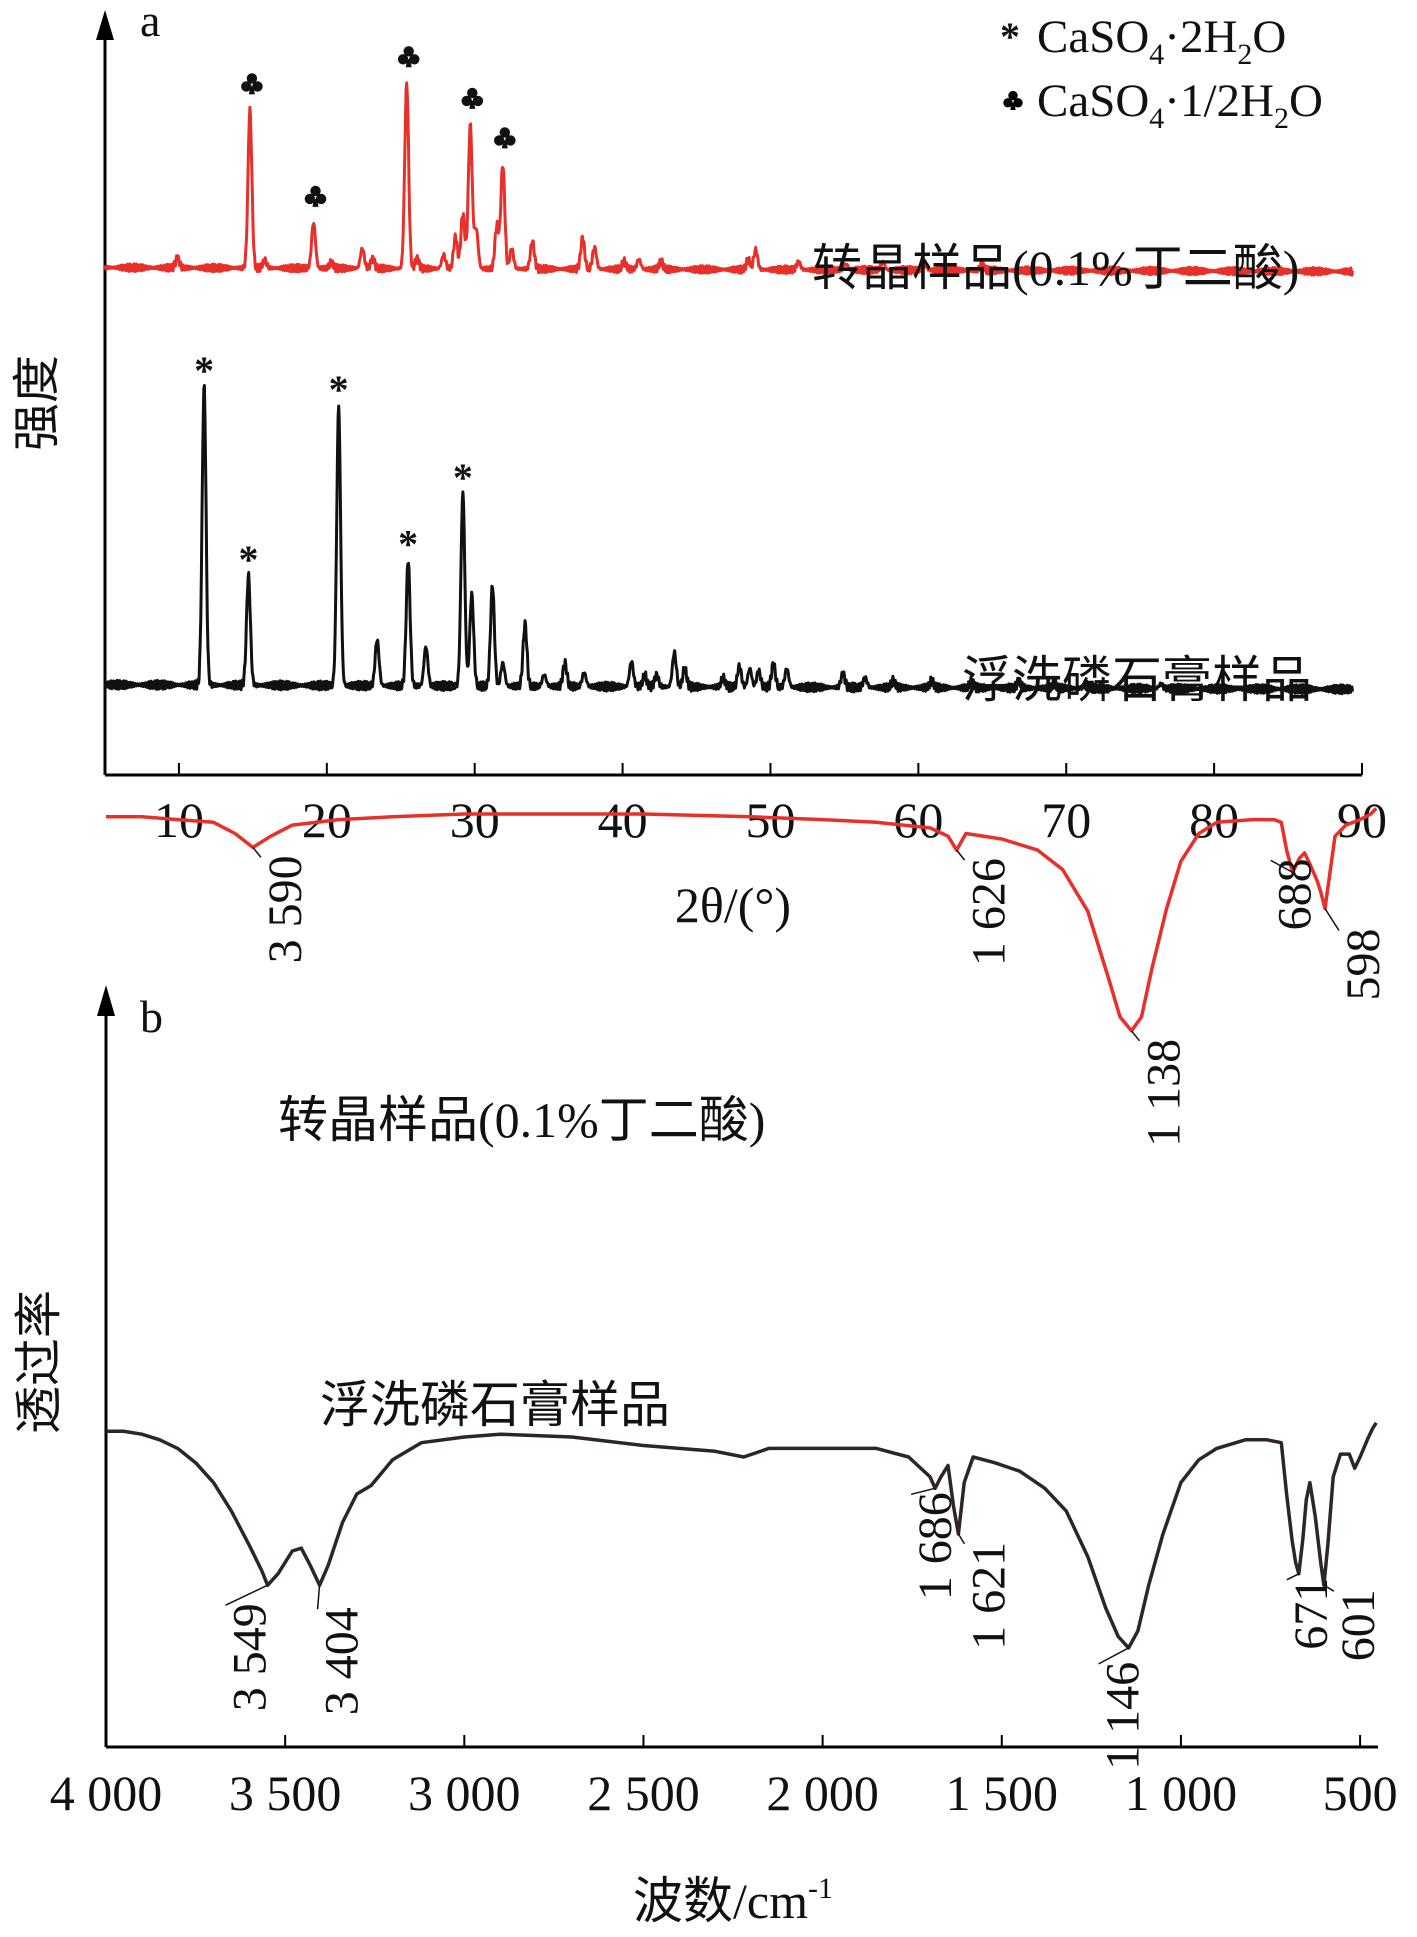 The image size is (1417, 1937). What do you see at coordinates (918, 820) in the screenshot?
I see `x-tick-label-a: 60` at bounding box center [918, 820].